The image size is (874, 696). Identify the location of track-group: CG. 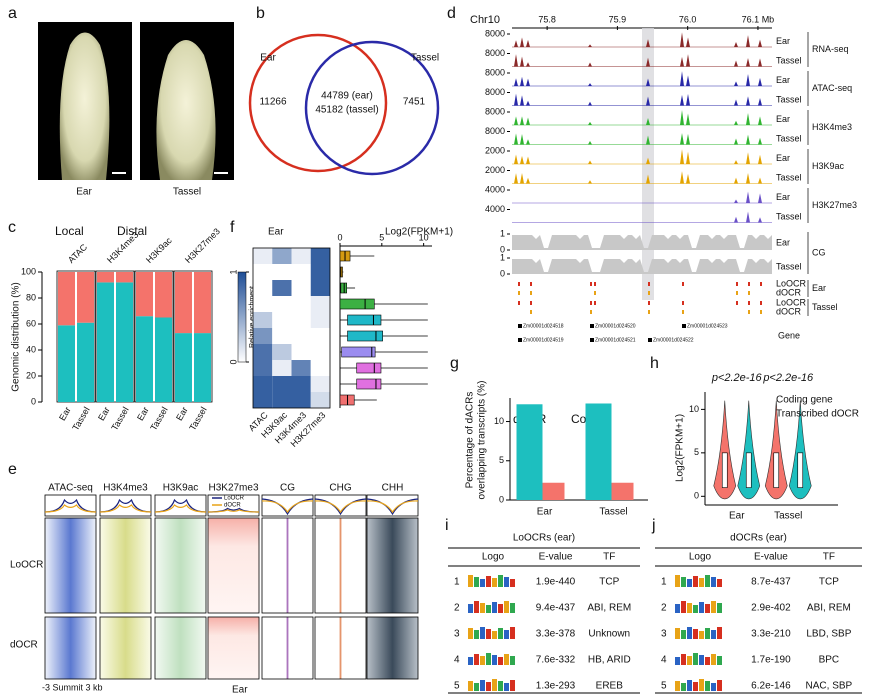
(819, 252).